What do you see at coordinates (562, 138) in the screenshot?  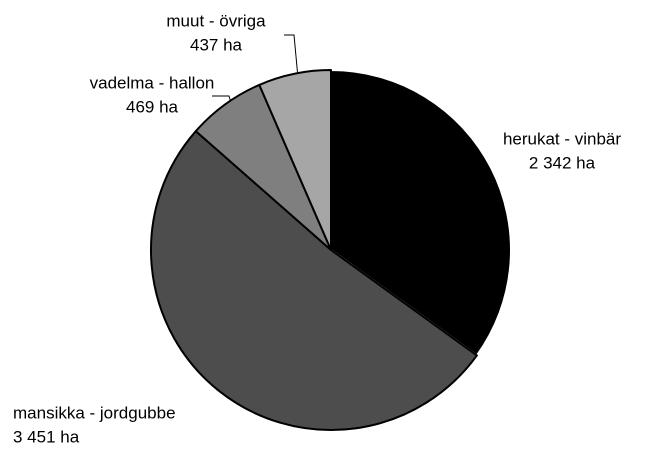 I see `slice-label: herukat - vinbär` at bounding box center [562, 138].